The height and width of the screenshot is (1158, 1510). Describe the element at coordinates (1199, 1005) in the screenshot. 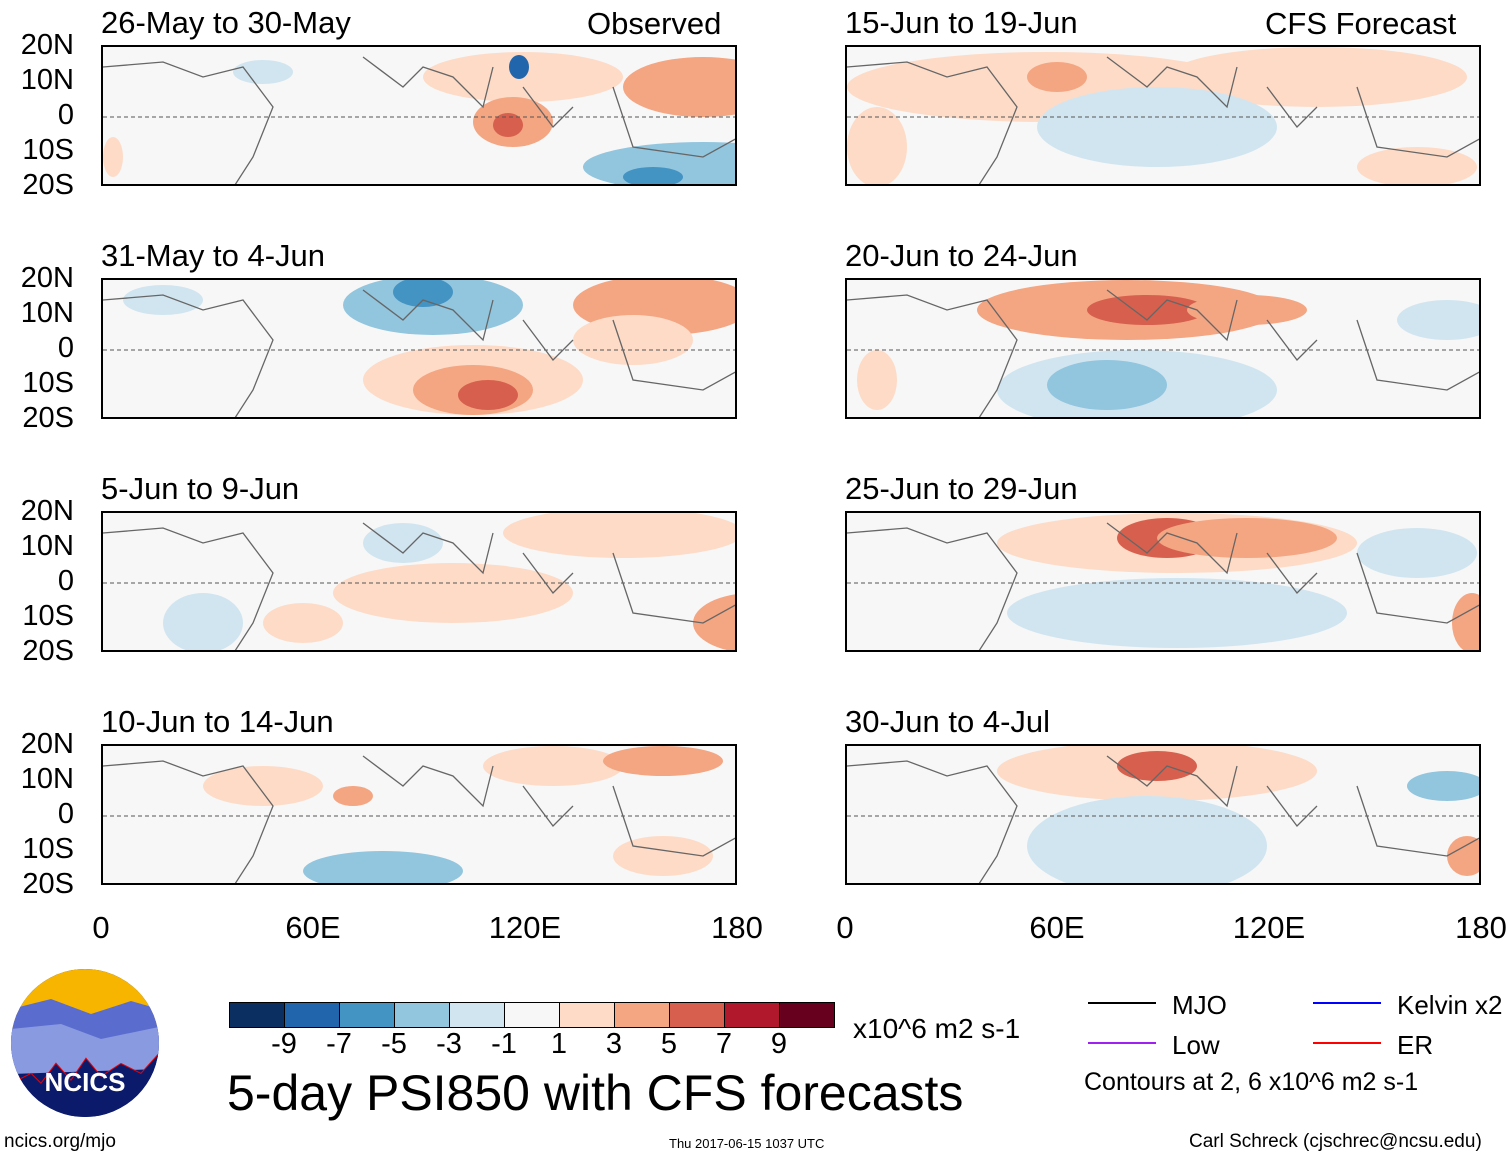

I see `legend-label: MJO` at that location.